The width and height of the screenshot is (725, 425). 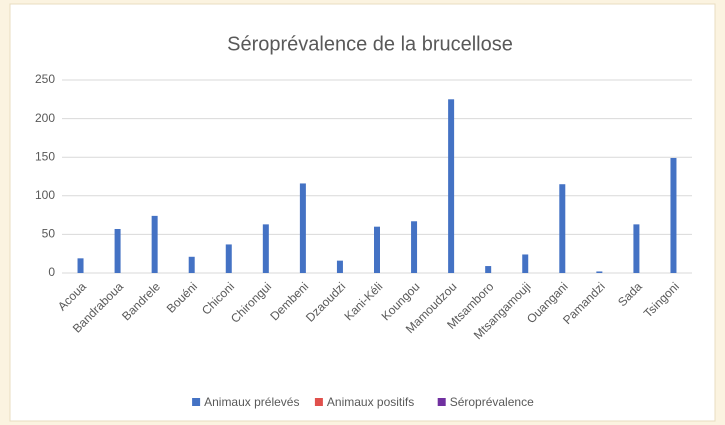 I want to click on y-tick-label: 250, so click(x=45, y=79).